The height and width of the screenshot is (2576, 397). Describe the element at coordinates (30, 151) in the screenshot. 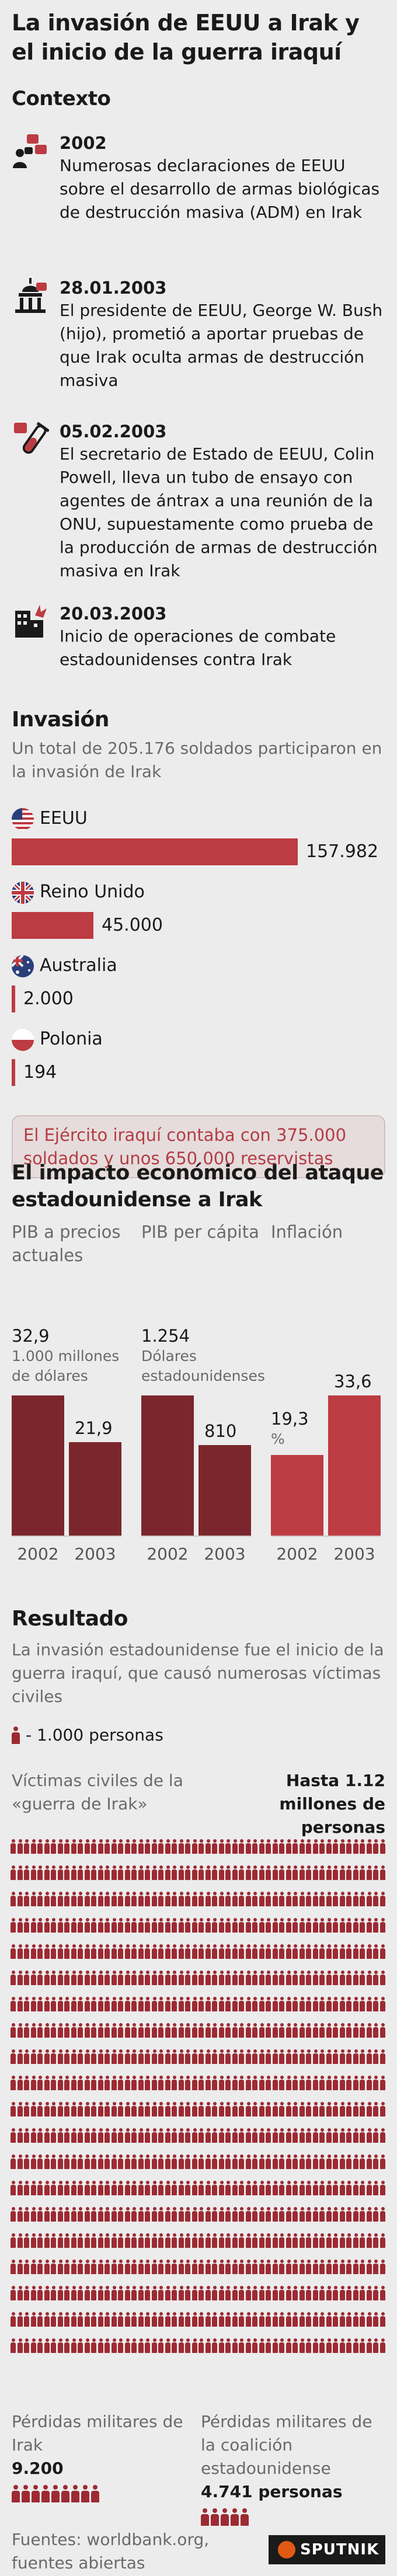

I see `speech-announcement-icon` at that location.